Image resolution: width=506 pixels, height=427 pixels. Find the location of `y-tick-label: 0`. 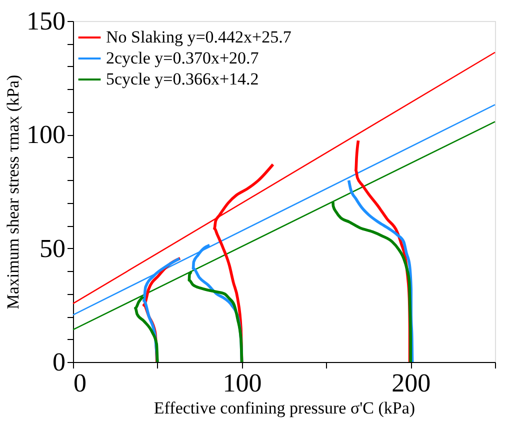

y-tick-label: 0 is located at coordinates (59, 362).